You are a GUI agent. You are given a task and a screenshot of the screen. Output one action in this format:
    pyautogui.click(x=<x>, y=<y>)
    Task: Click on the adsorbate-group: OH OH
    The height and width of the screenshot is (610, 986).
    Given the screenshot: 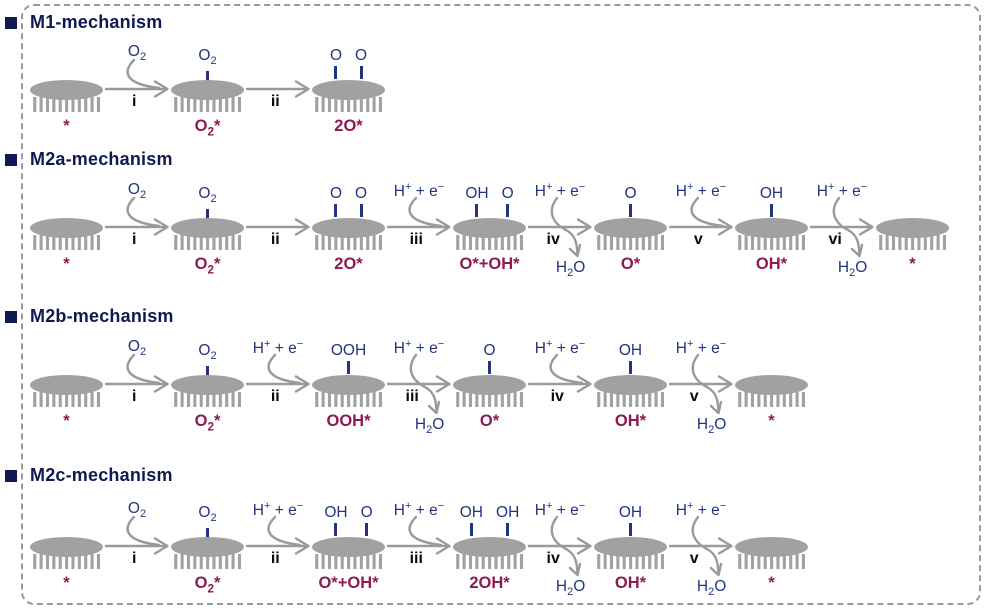 What is the action you would take?
    pyautogui.click(x=489, y=520)
    